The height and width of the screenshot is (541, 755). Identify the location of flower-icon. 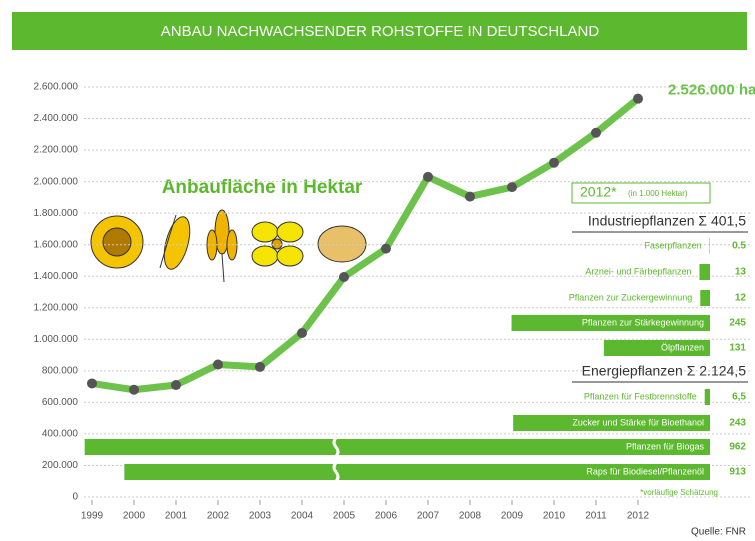
(277, 244).